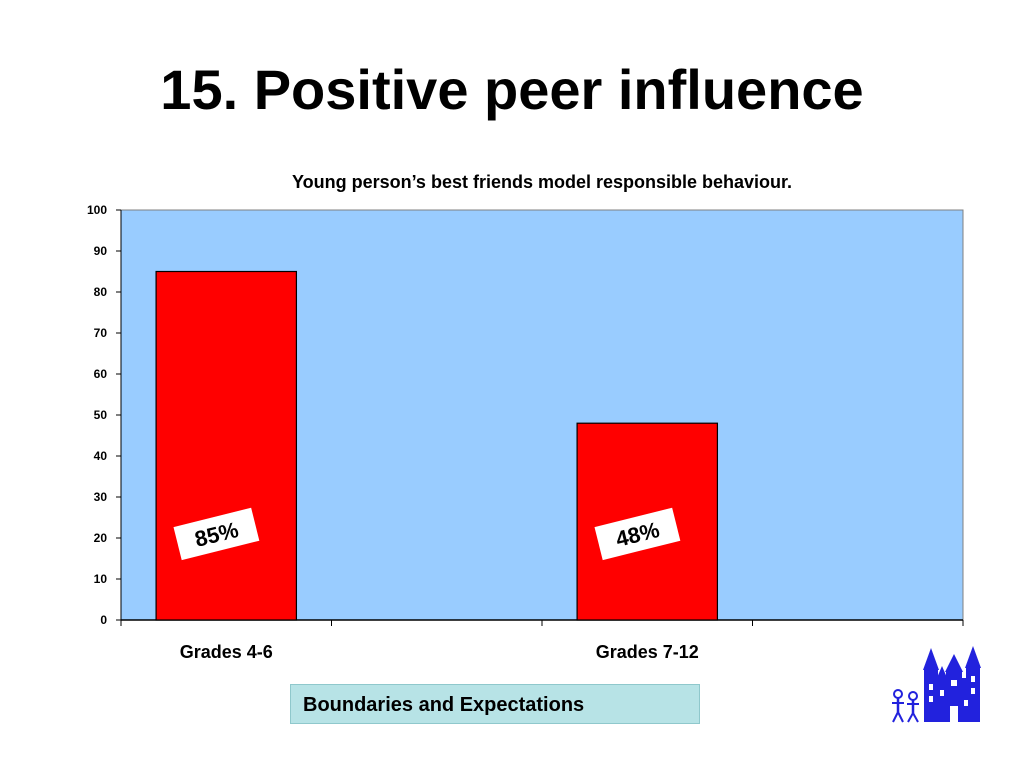 This screenshot has width=1024, height=768. Describe the element at coordinates (647, 652) in the screenshot. I see `category-label: Grades 7-12` at that location.